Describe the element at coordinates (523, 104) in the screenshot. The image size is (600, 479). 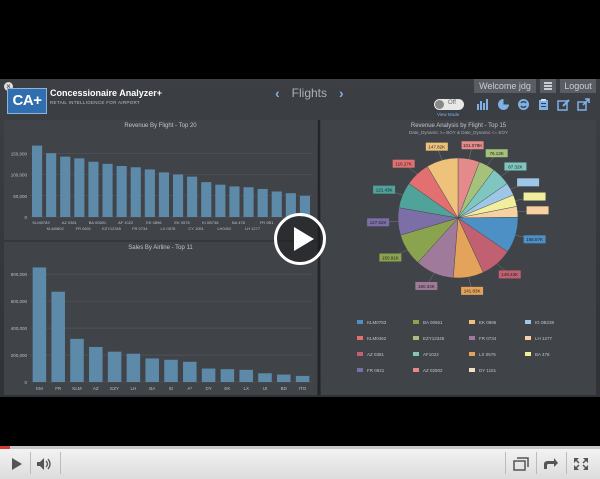
I see `refresh-icon` at that location.